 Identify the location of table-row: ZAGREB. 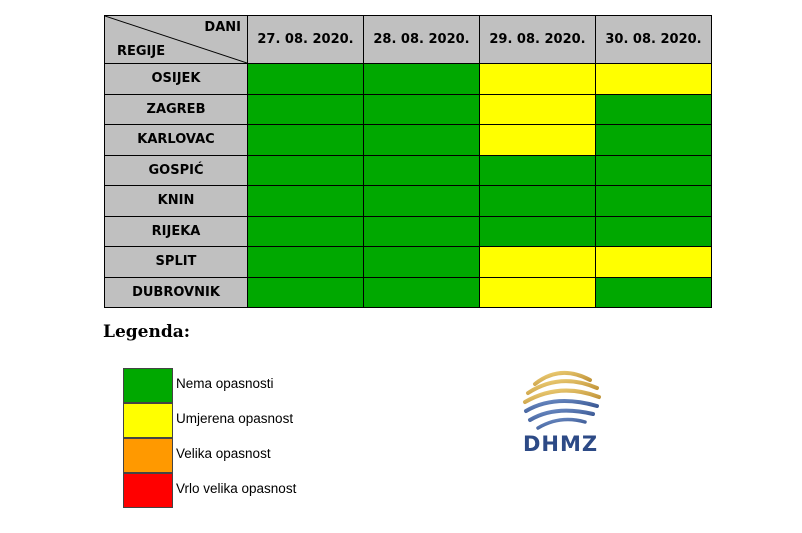
(408, 109).